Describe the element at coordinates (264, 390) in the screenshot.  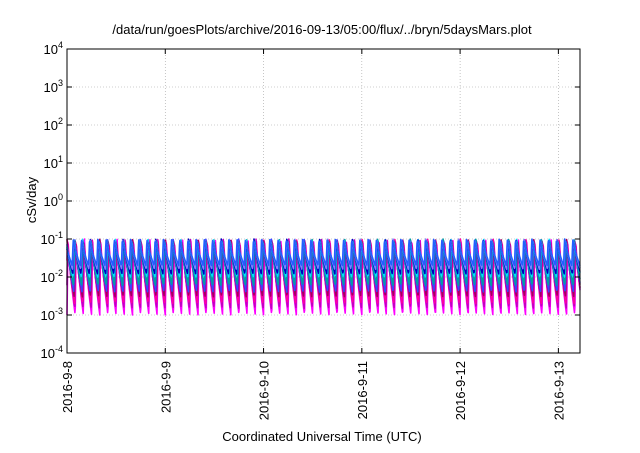
I see `x-tick-label: 2016-9-10` at that location.